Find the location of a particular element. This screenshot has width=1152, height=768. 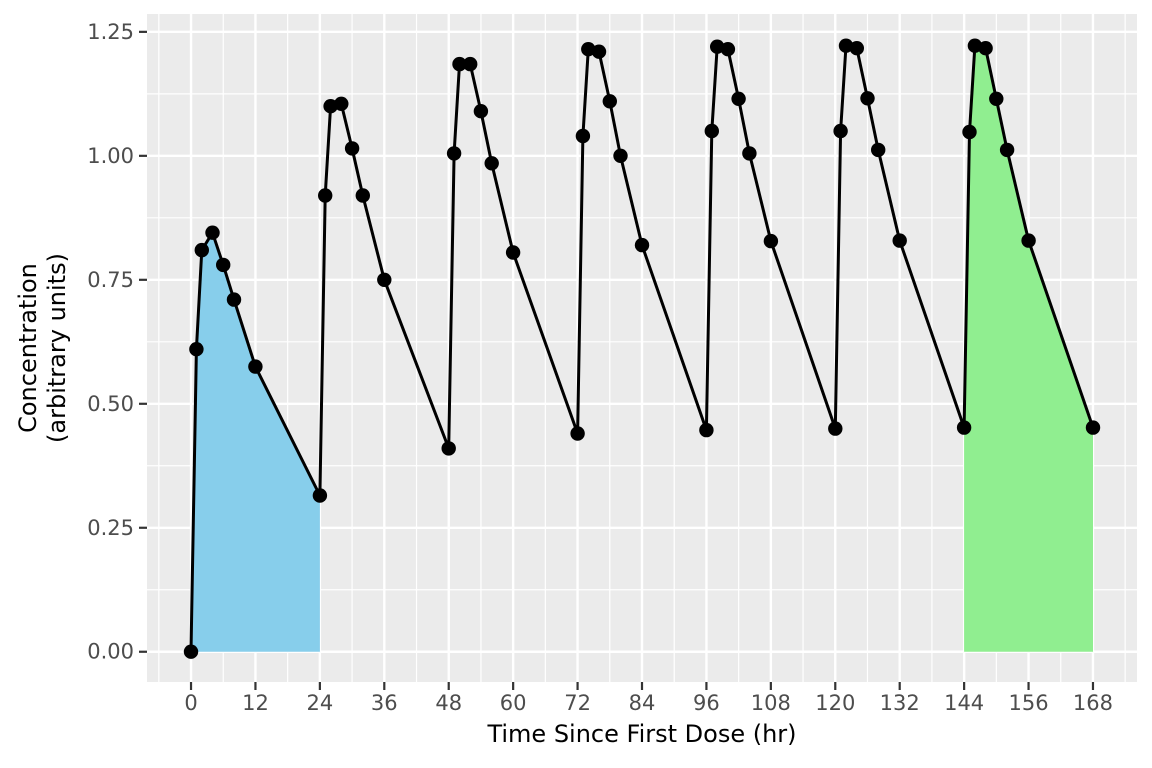

x-tick-label: 96 is located at coordinates (706, 703).